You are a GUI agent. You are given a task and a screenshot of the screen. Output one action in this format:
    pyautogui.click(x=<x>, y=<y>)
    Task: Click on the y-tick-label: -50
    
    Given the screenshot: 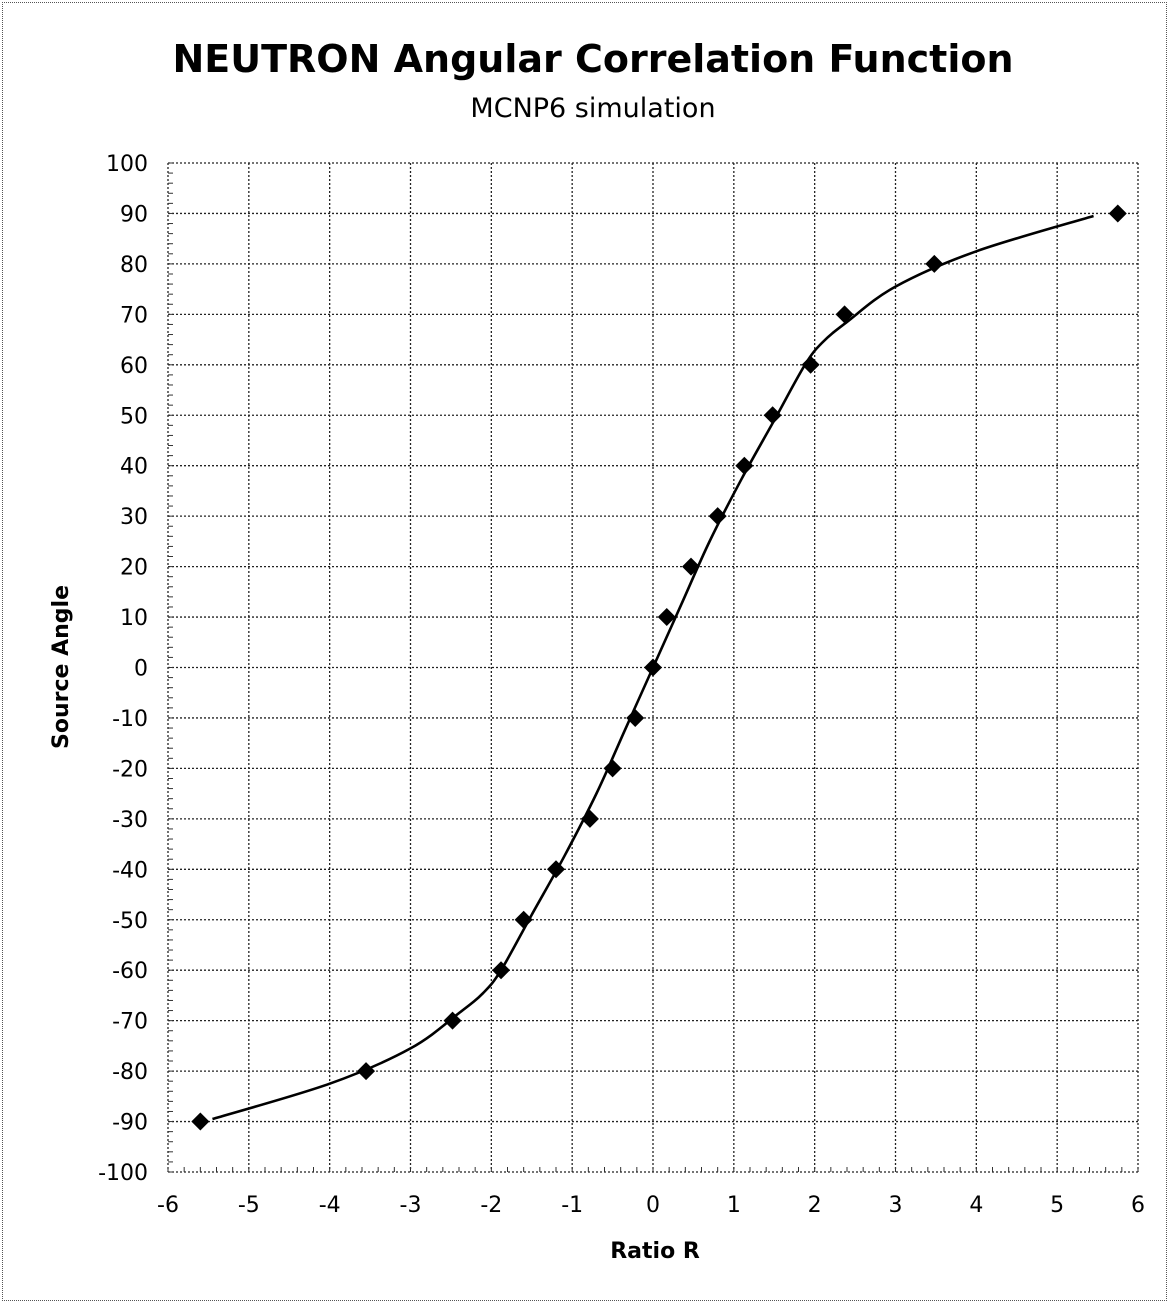 What is the action you would take?
    pyautogui.click(x=130, y=921)
    